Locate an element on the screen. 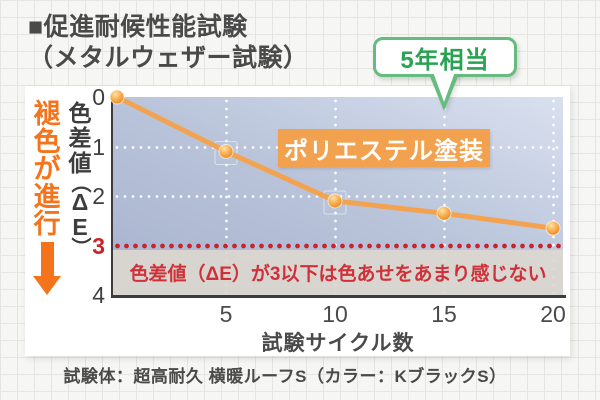 Image resolution: width=600 pixels, height=400 pixels. threshold-dotted-line is located at coordinates (338, 245).